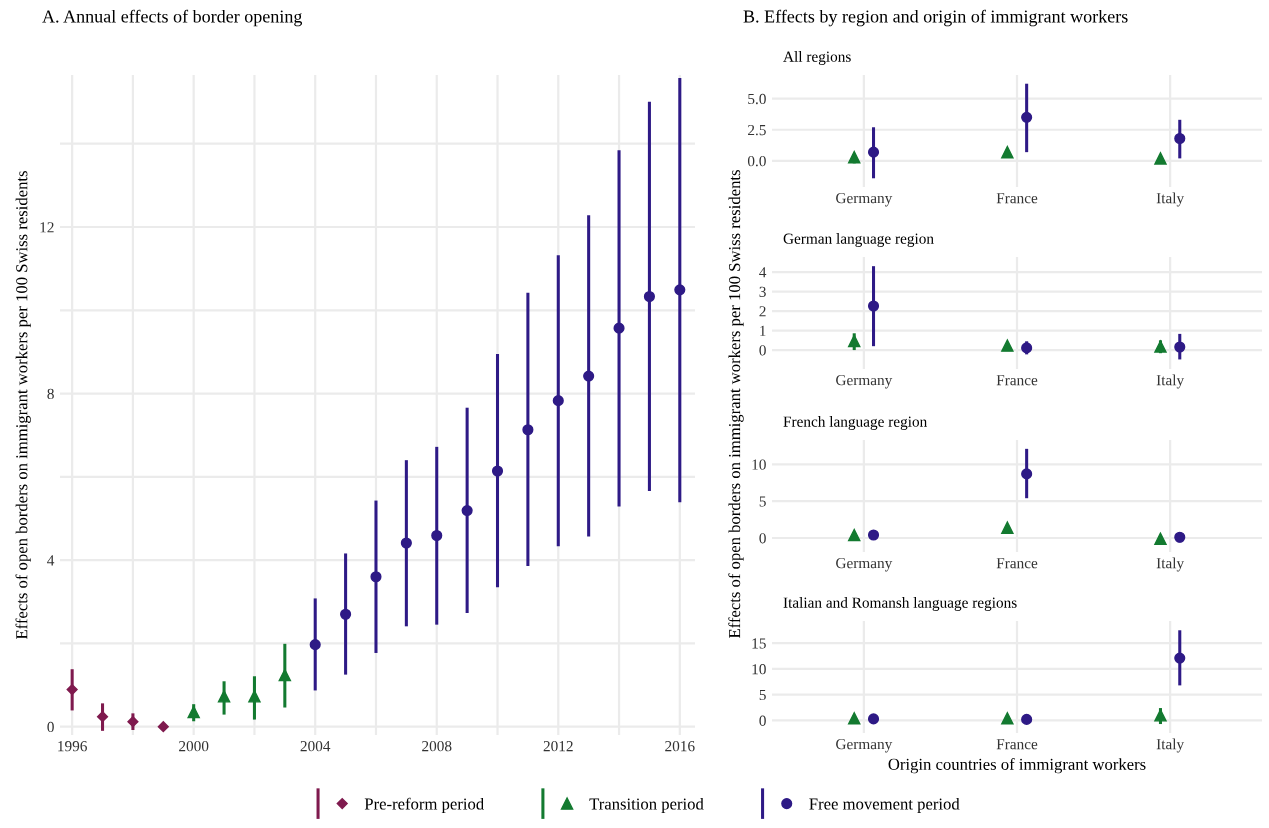  What do you see at coordinates (858, 240) in the screenshot?
I see `chart-title: German language region` at bounding box center [858, 240].